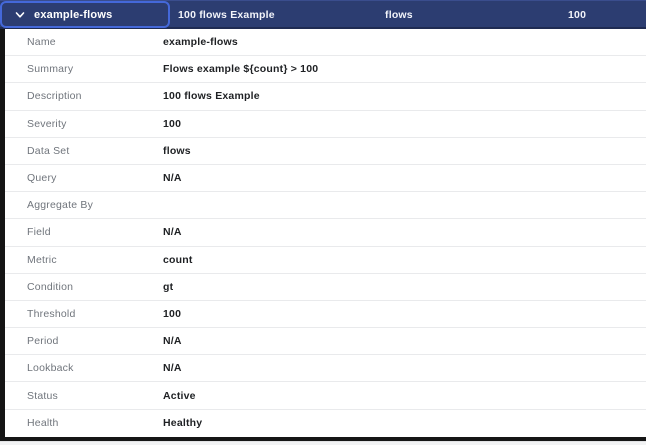 Image resolution: width=646 pixels, height=445 pixels. I want to click on detail-row-label: Health, so click(43, 423).